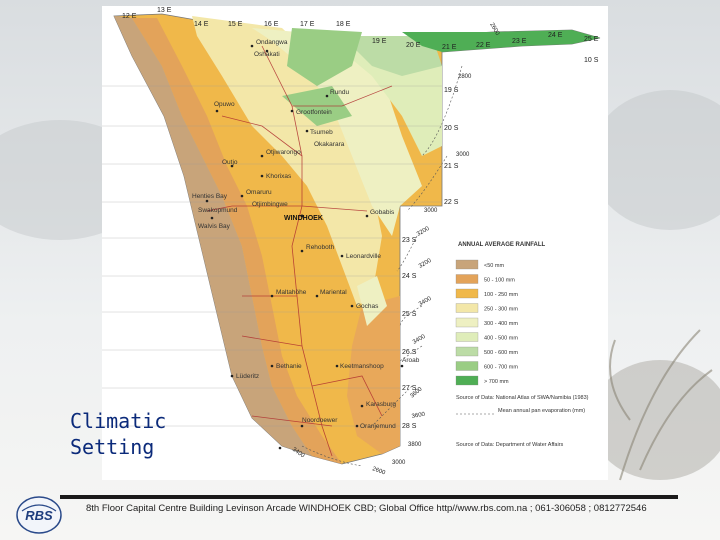 The width and height of the screenshot is (720, 540). What do you see at coordinates (483, 45) in the screenshot?
I see `longitude-label: 22 E` at bounding box center [483, 45].